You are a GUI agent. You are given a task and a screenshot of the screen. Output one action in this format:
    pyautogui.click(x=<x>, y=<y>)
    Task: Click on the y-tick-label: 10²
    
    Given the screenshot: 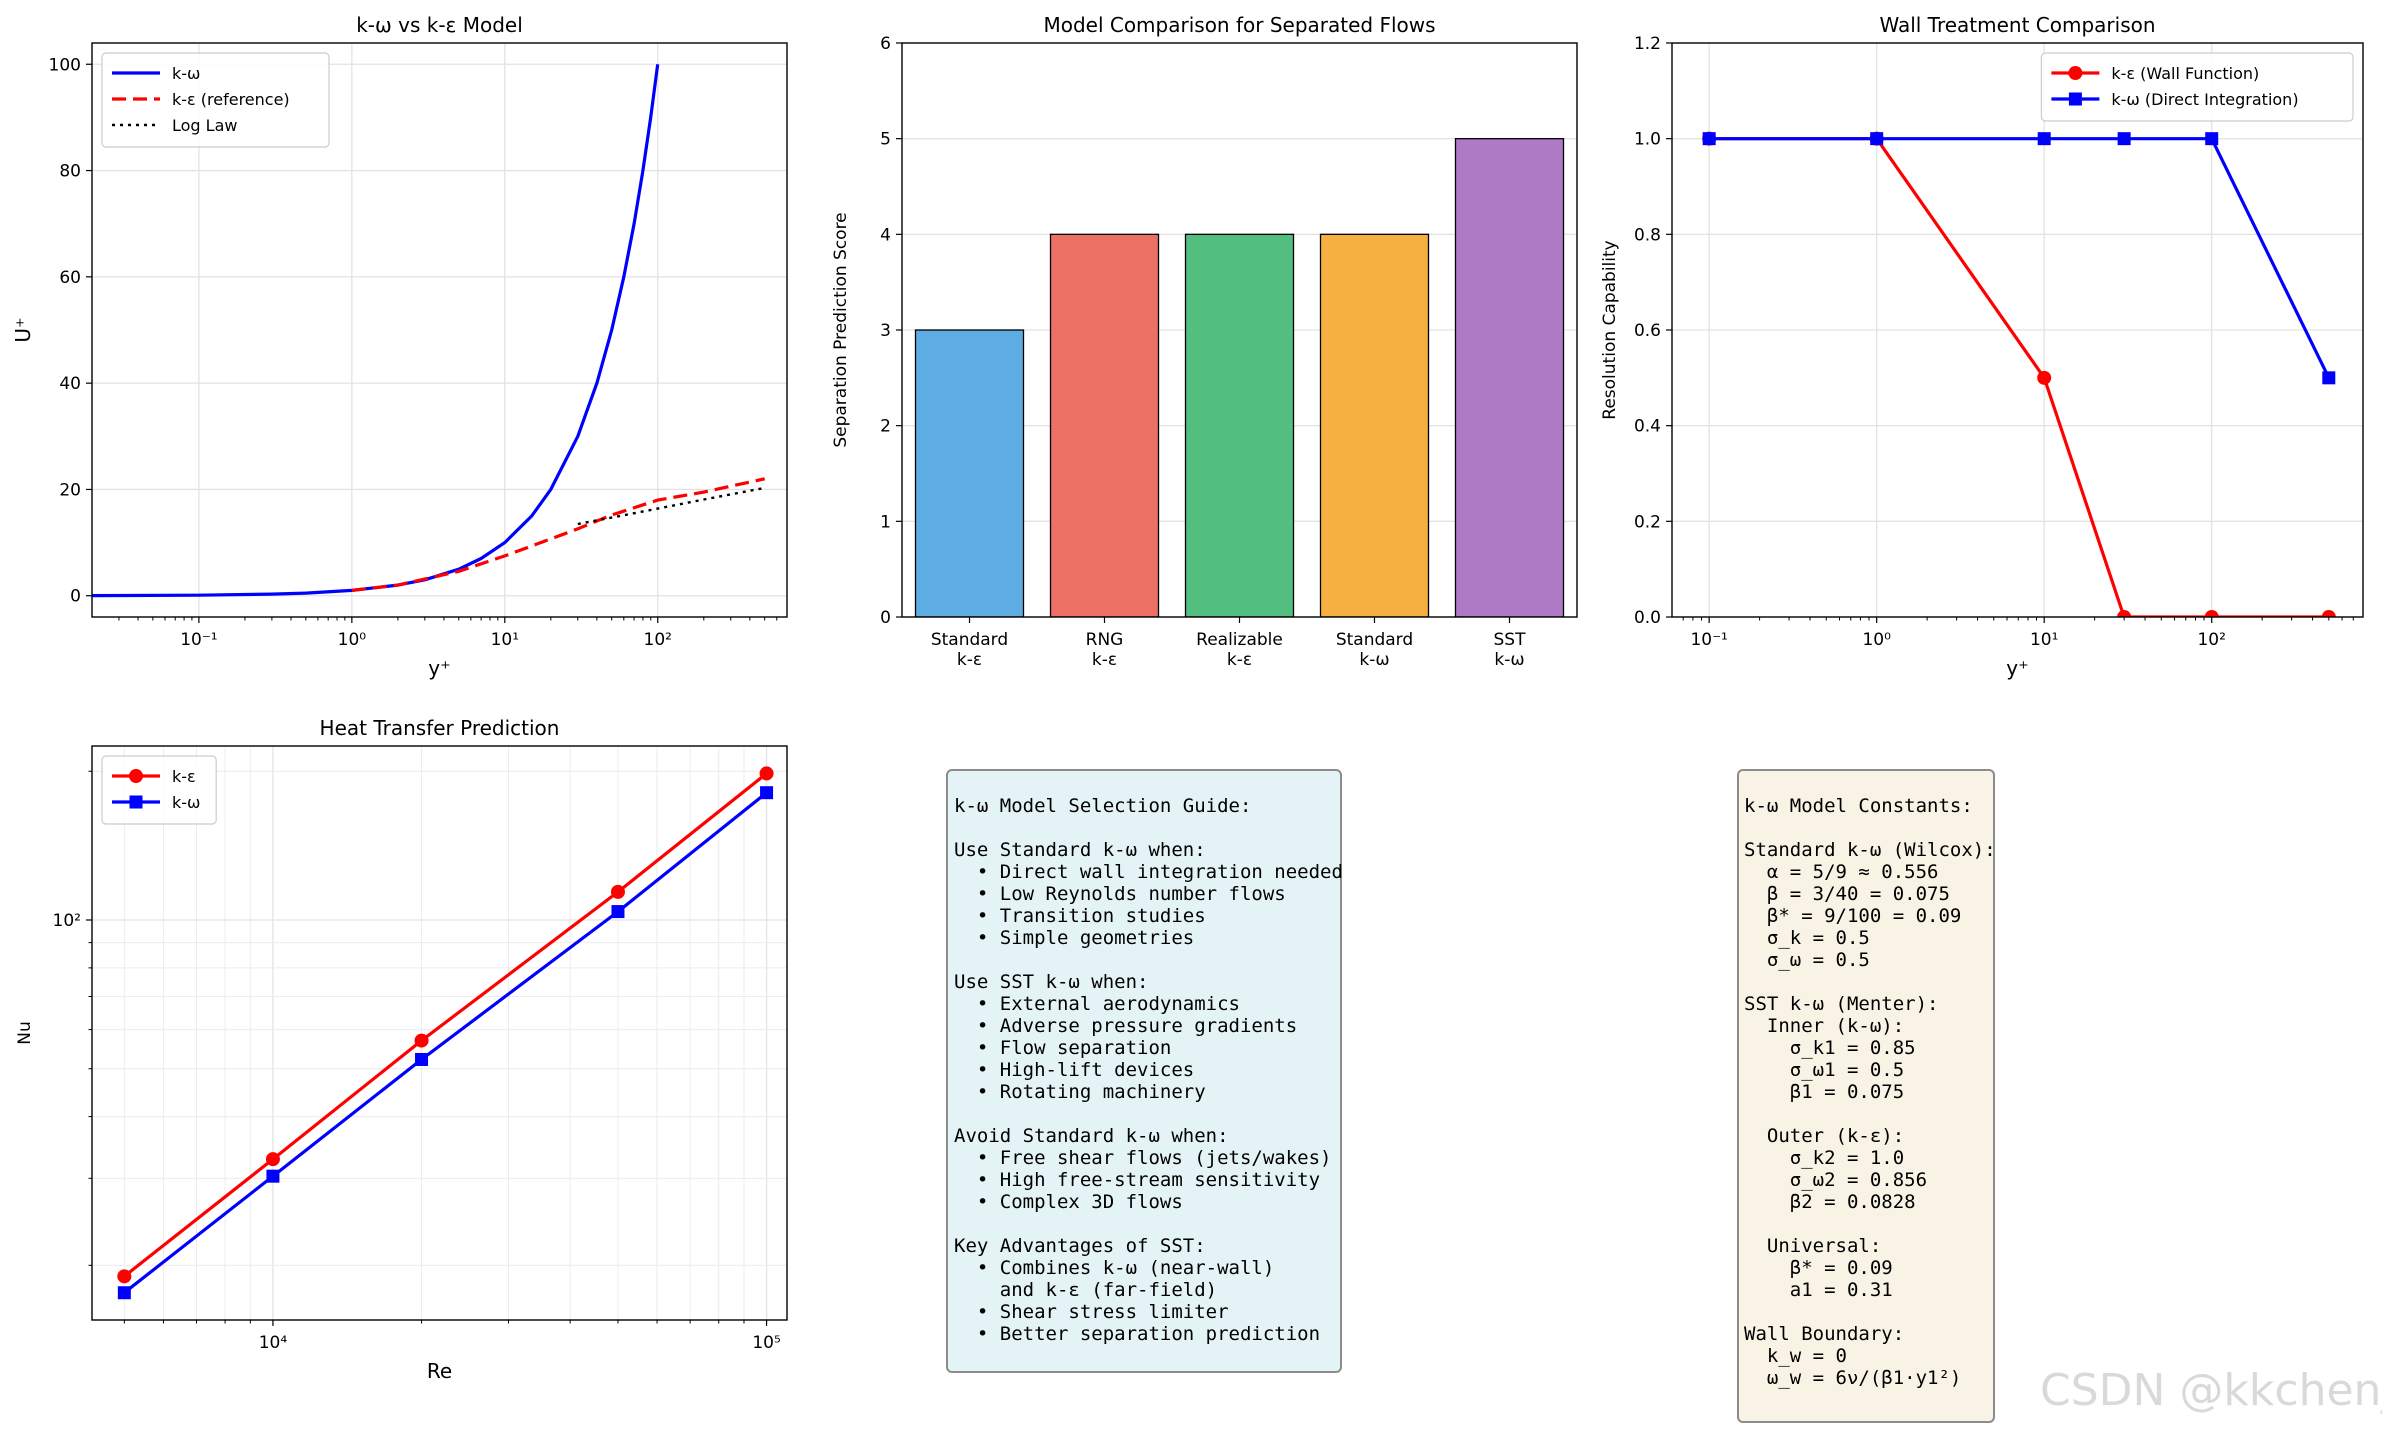 What is the action you would take?
    pyautogui.click(x=67, y=921)
    